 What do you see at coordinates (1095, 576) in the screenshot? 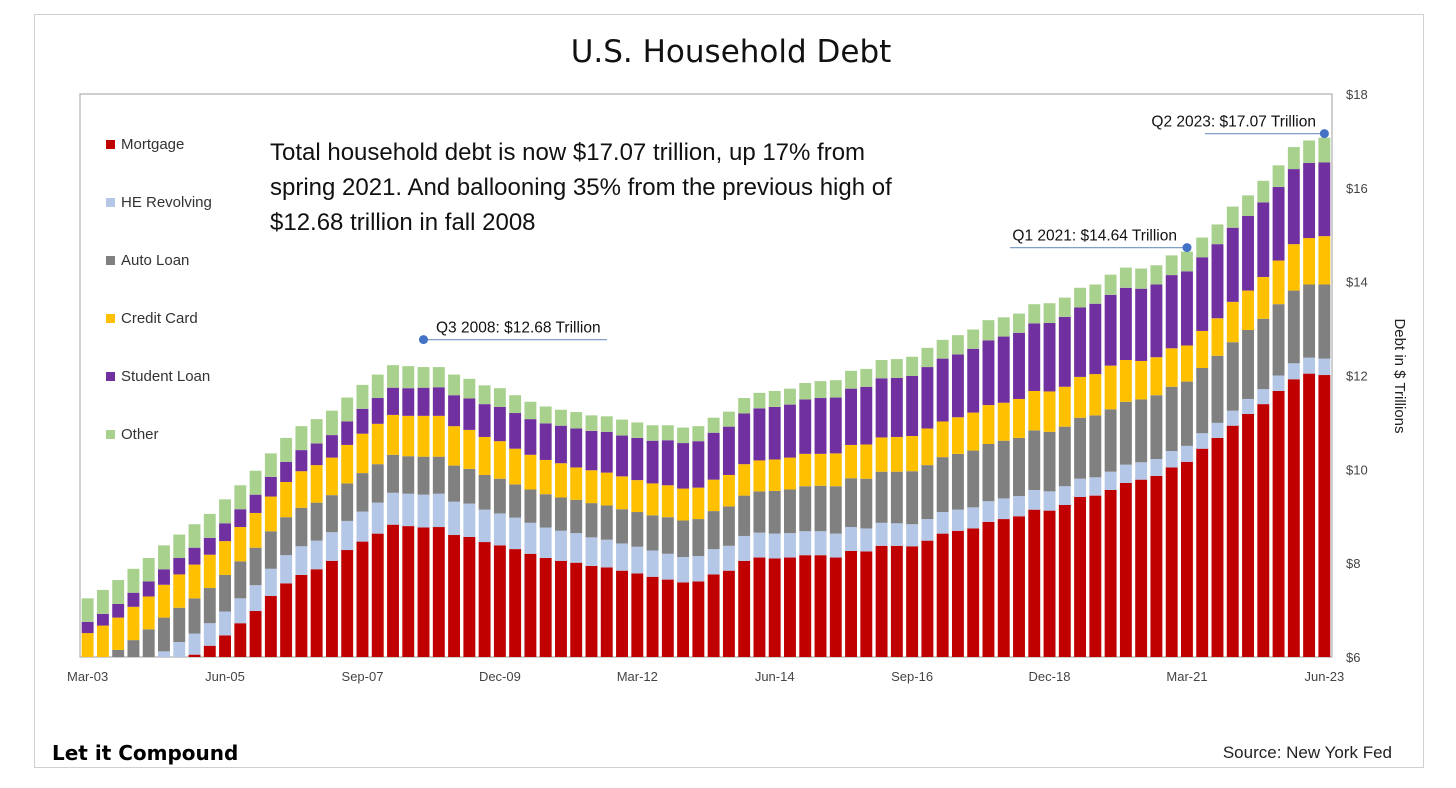
I see `bar-mortgage-q3-2019` at bounding box center [1095, 576].